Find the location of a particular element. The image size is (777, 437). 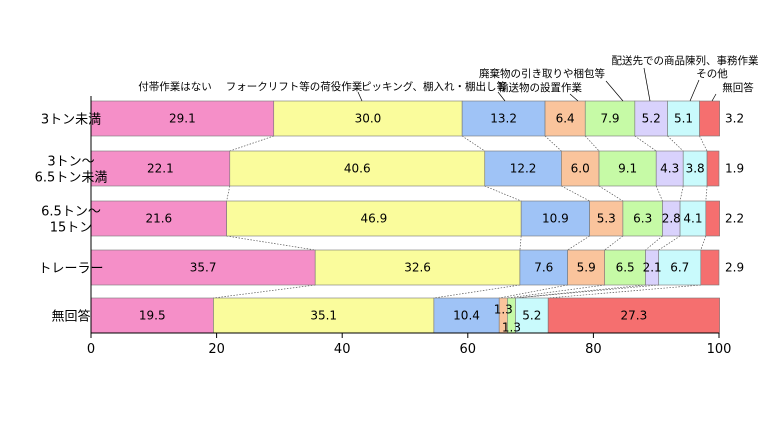

value-label: 32.6 is located at coordinates (417, 268).